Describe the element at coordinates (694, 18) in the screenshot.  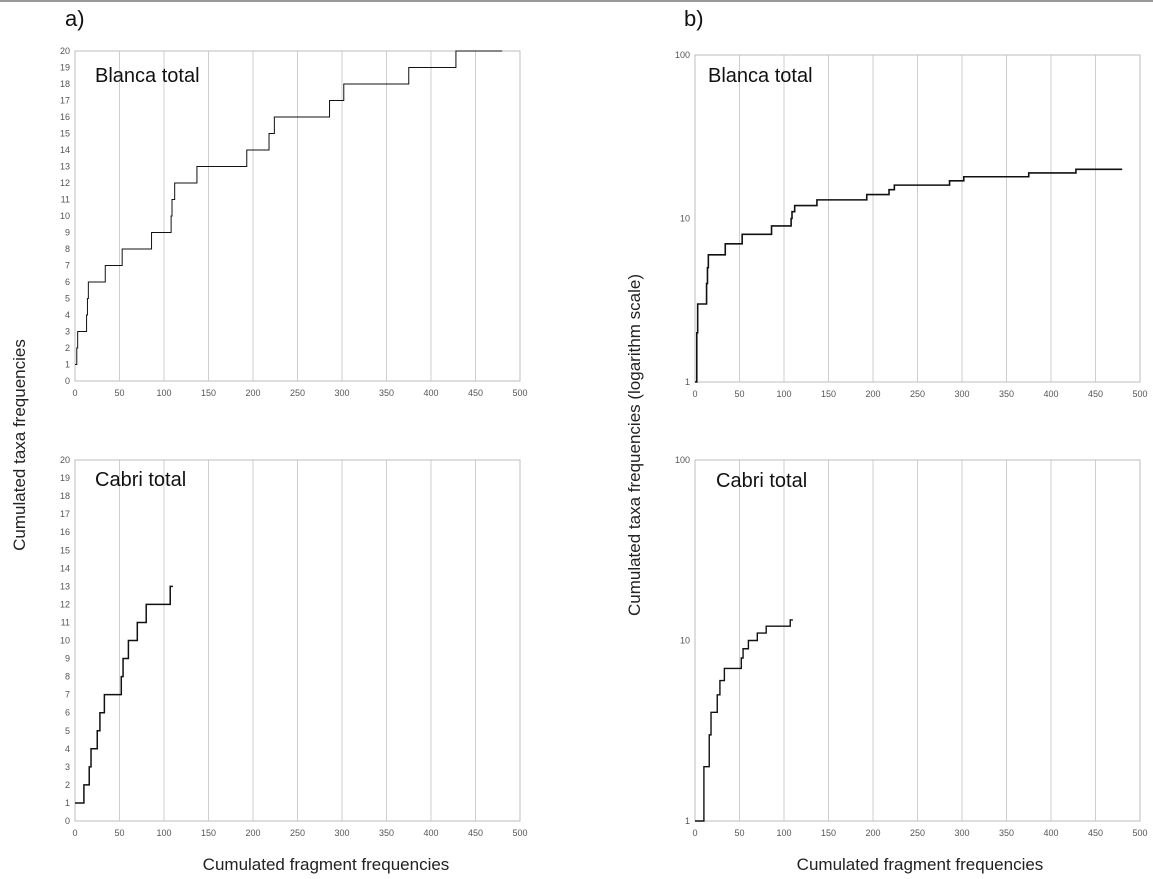
I see `panel-label-b: b)` at that location.